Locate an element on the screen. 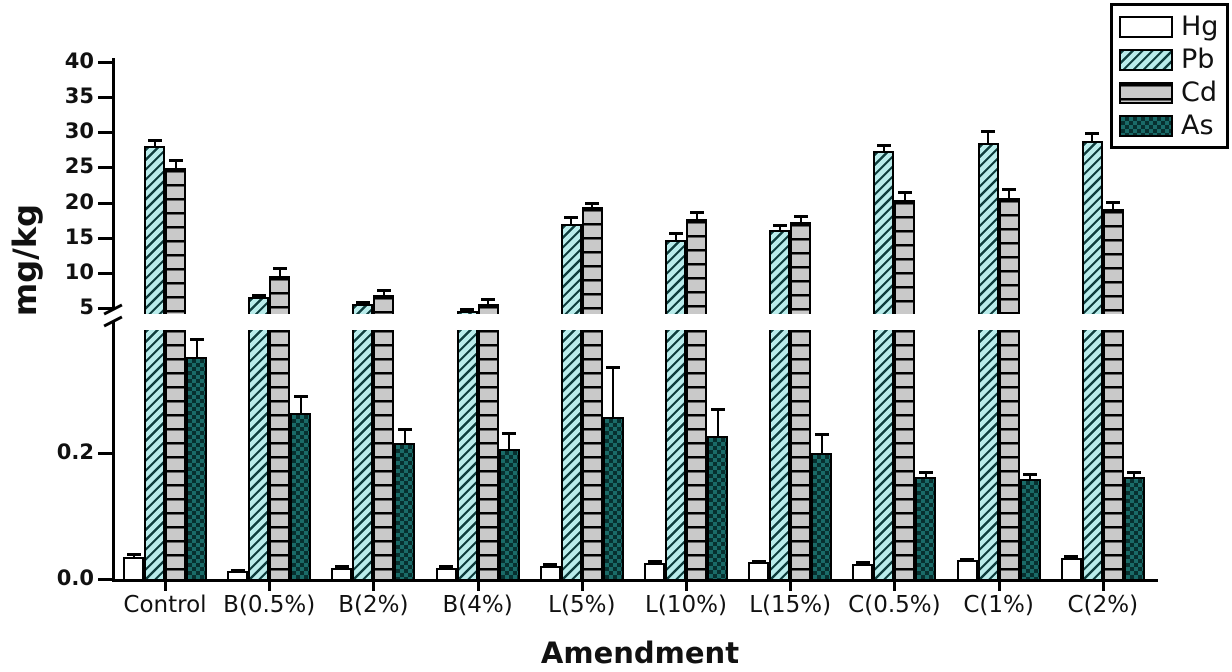 Image resolution: width=1232 pixels, height=672 pixels. bar-pb-7-lower is located at coordinates (884, 455).